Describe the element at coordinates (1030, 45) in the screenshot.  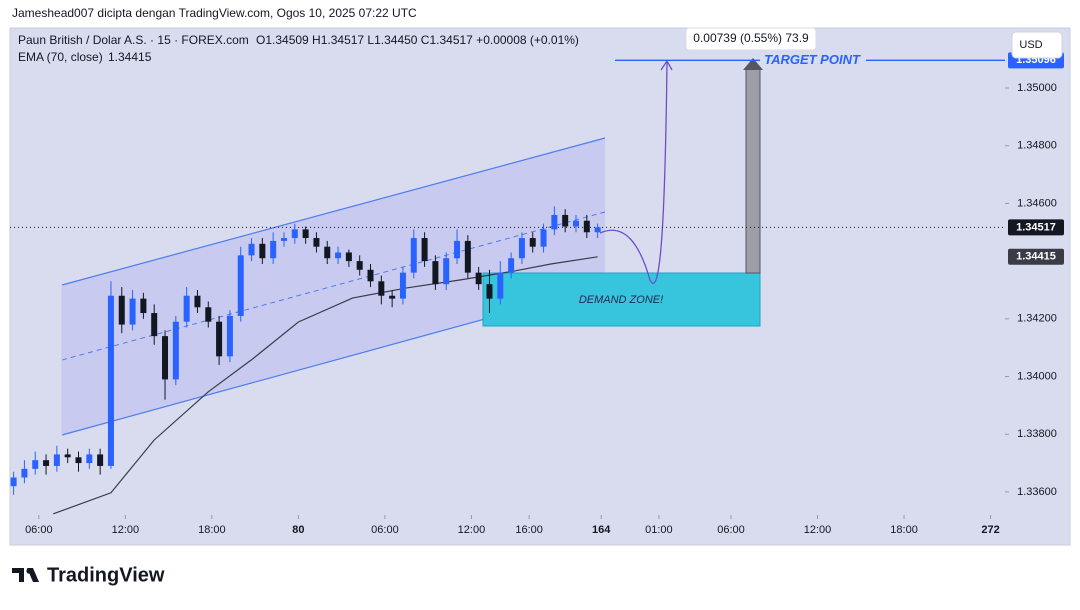
I see `currency-label: USD` at that location.